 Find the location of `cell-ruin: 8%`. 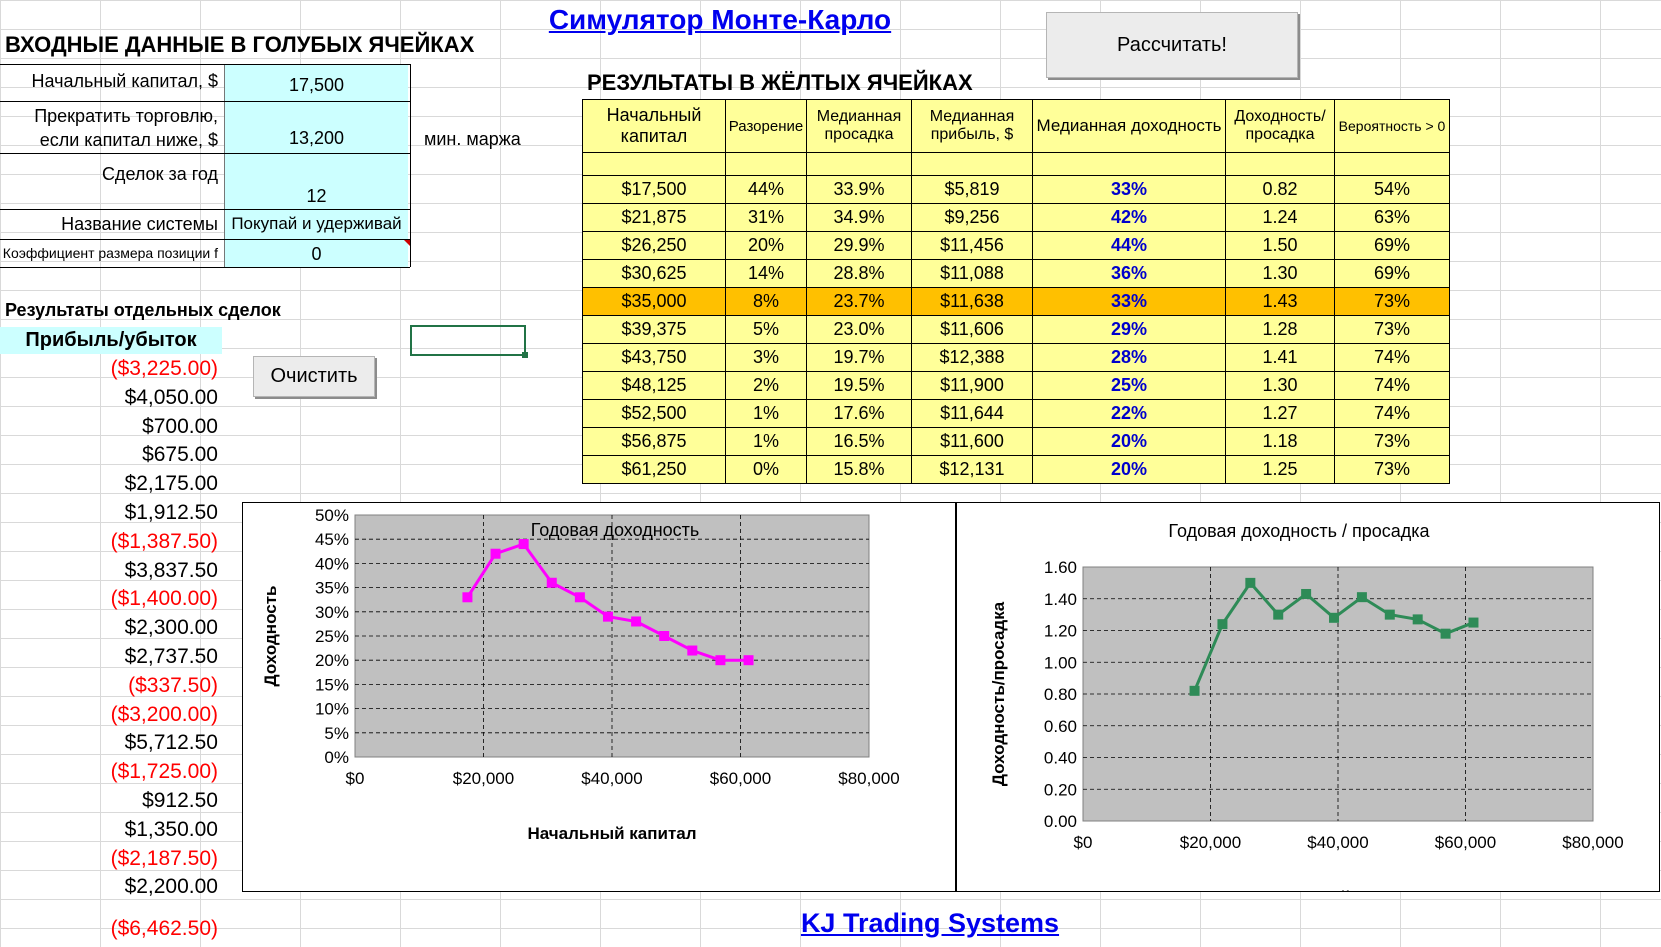

cell-ruin: 8% is located at coordinates (766, 301).